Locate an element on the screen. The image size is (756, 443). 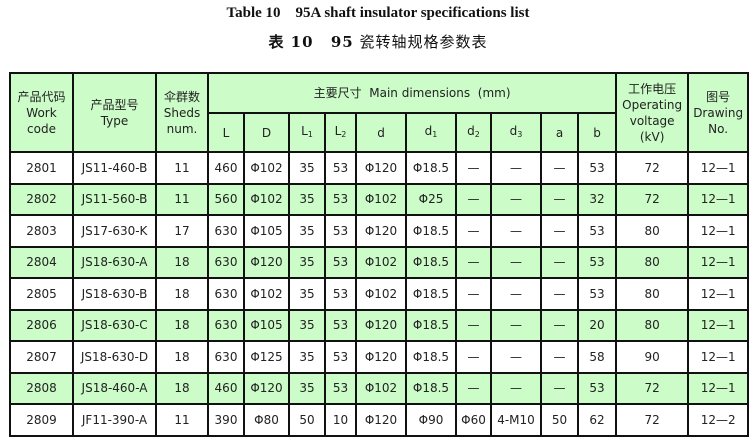
h: num. is located at coordinates (182, 128).